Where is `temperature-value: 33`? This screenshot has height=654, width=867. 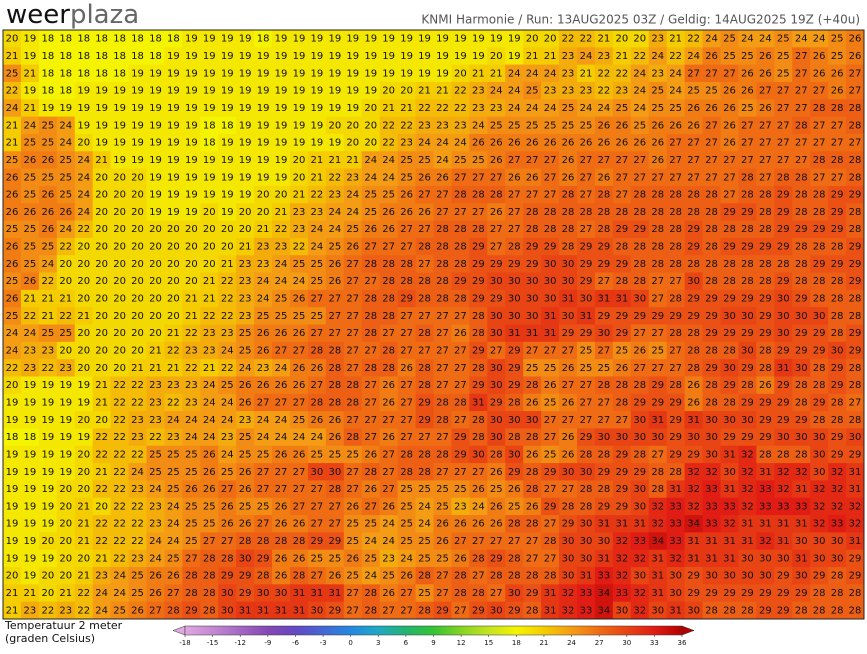
temperature-value: 33 is located at coordinates (801, 506).